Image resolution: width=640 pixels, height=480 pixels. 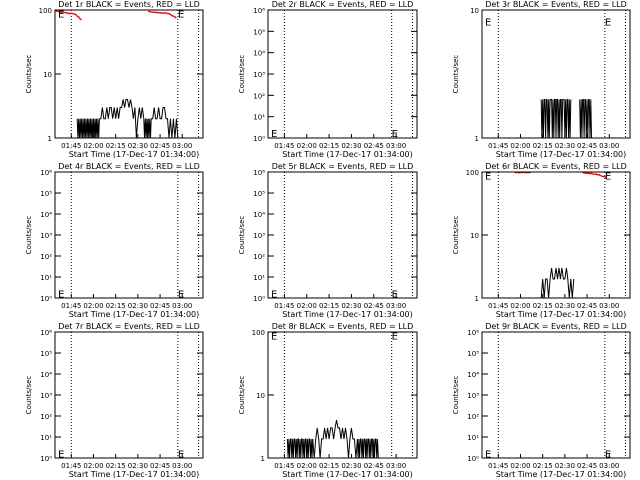 I want to click on panel-title: Det 9r BLACK = Events, RED = LLD, so click(x=556, y=326).